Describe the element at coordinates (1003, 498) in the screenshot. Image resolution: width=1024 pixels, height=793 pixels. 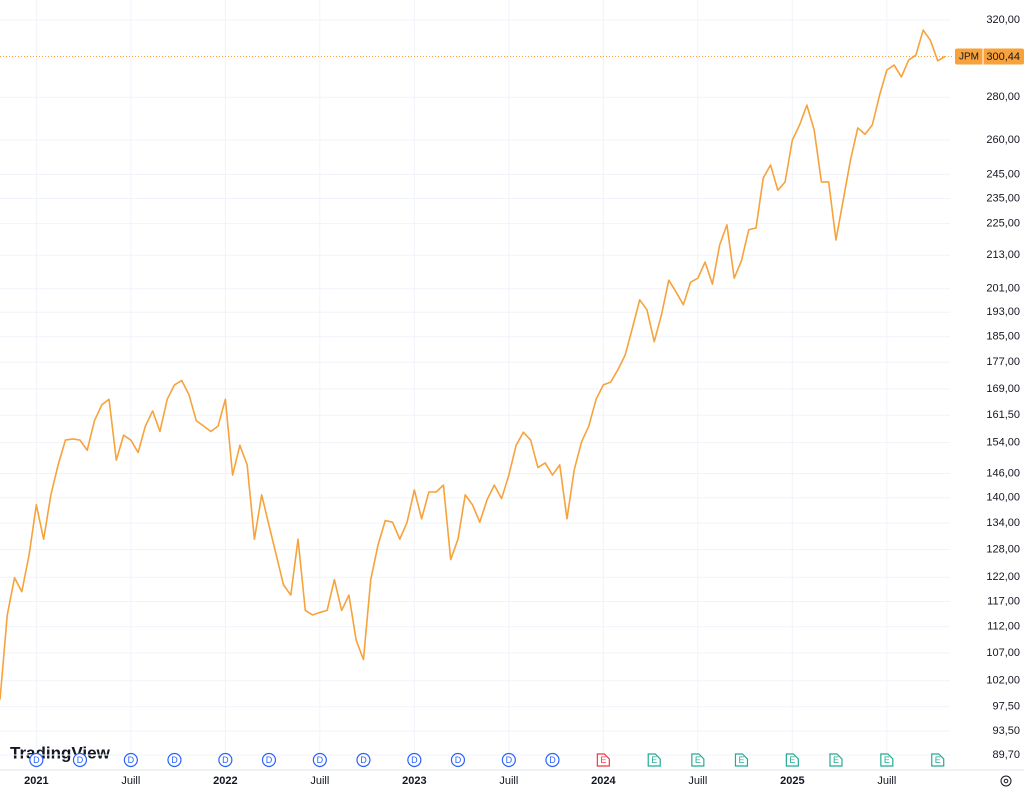
I see `y-tick-label: 140,00` at that location.